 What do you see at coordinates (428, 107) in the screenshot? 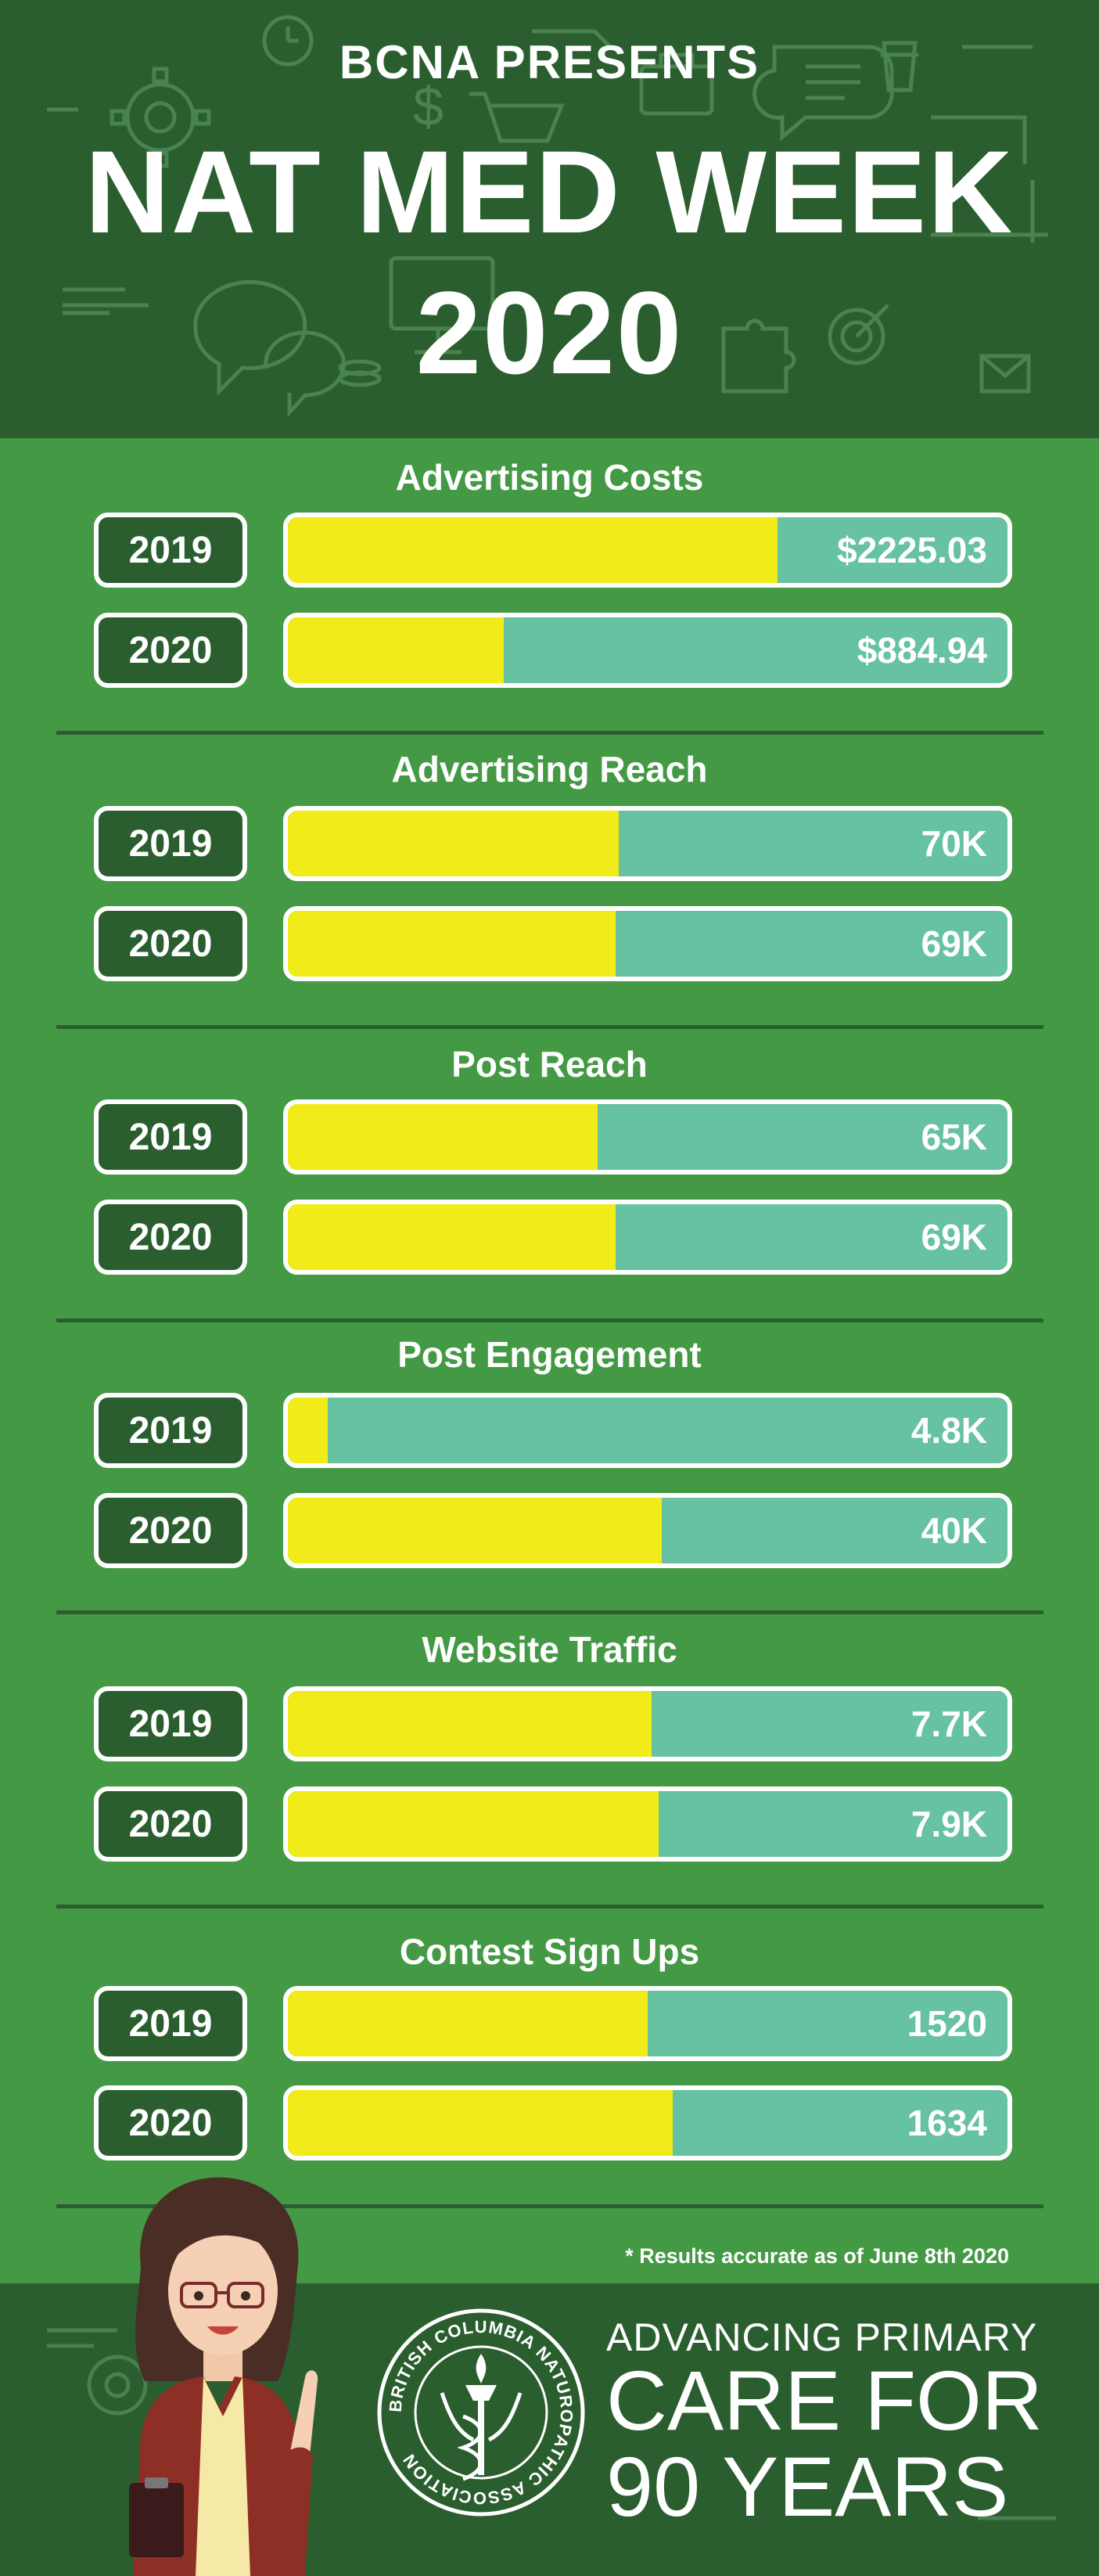
I see `dollar-icon: $` at bounding box center [428, 107].